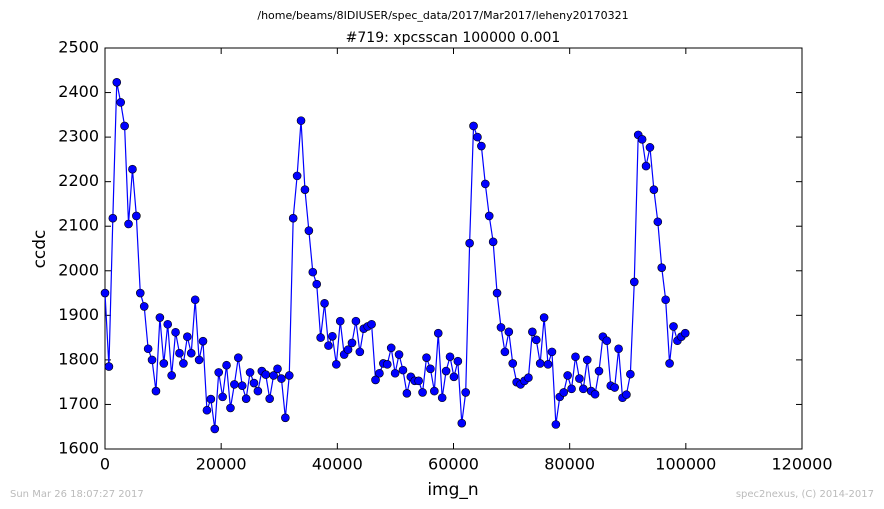 Image resolution: width=884 pixels, height=509 pixels. What do you see at coordinates (452, 490) in the screenshot?
I see `x-axis-label: img_n` at bounding box center [452, 490].